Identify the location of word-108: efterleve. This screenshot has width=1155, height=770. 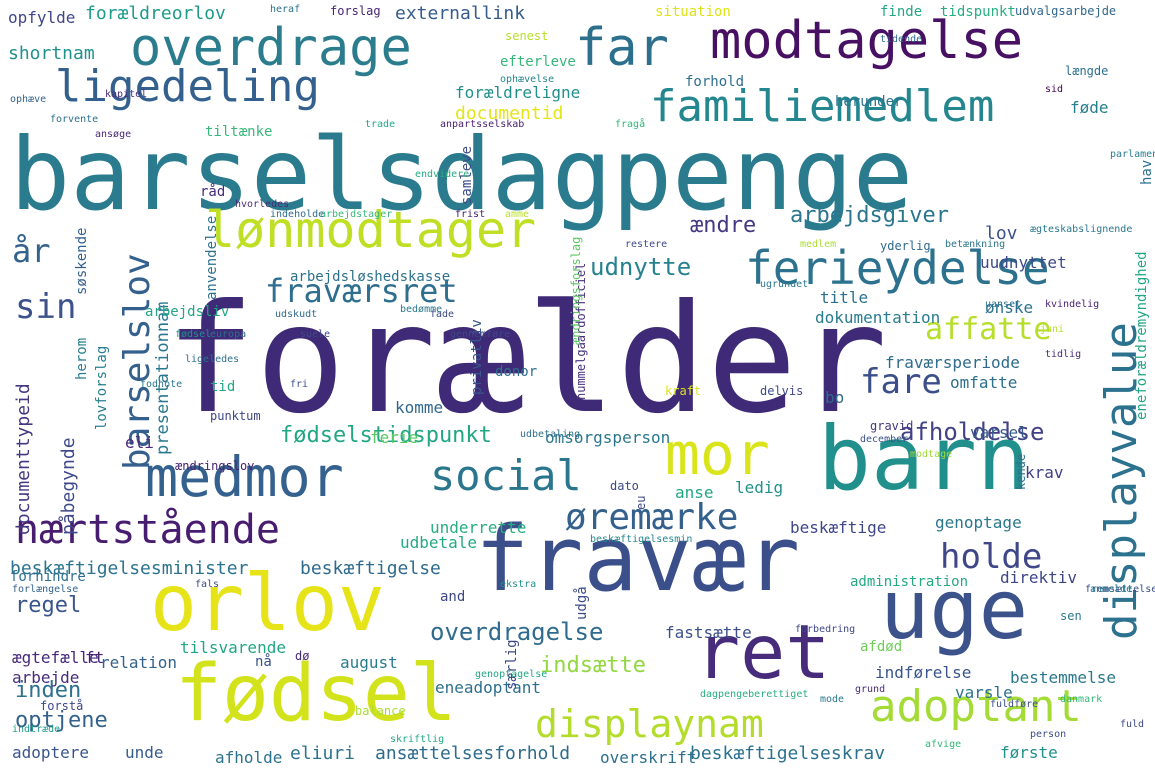
(538, 62).